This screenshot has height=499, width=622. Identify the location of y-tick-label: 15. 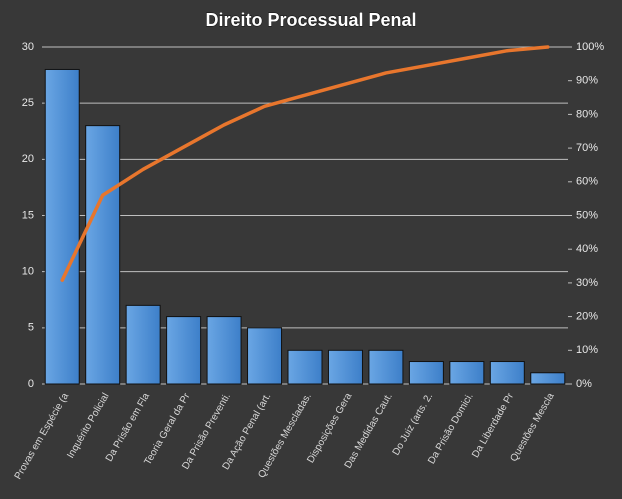
(28, 215).